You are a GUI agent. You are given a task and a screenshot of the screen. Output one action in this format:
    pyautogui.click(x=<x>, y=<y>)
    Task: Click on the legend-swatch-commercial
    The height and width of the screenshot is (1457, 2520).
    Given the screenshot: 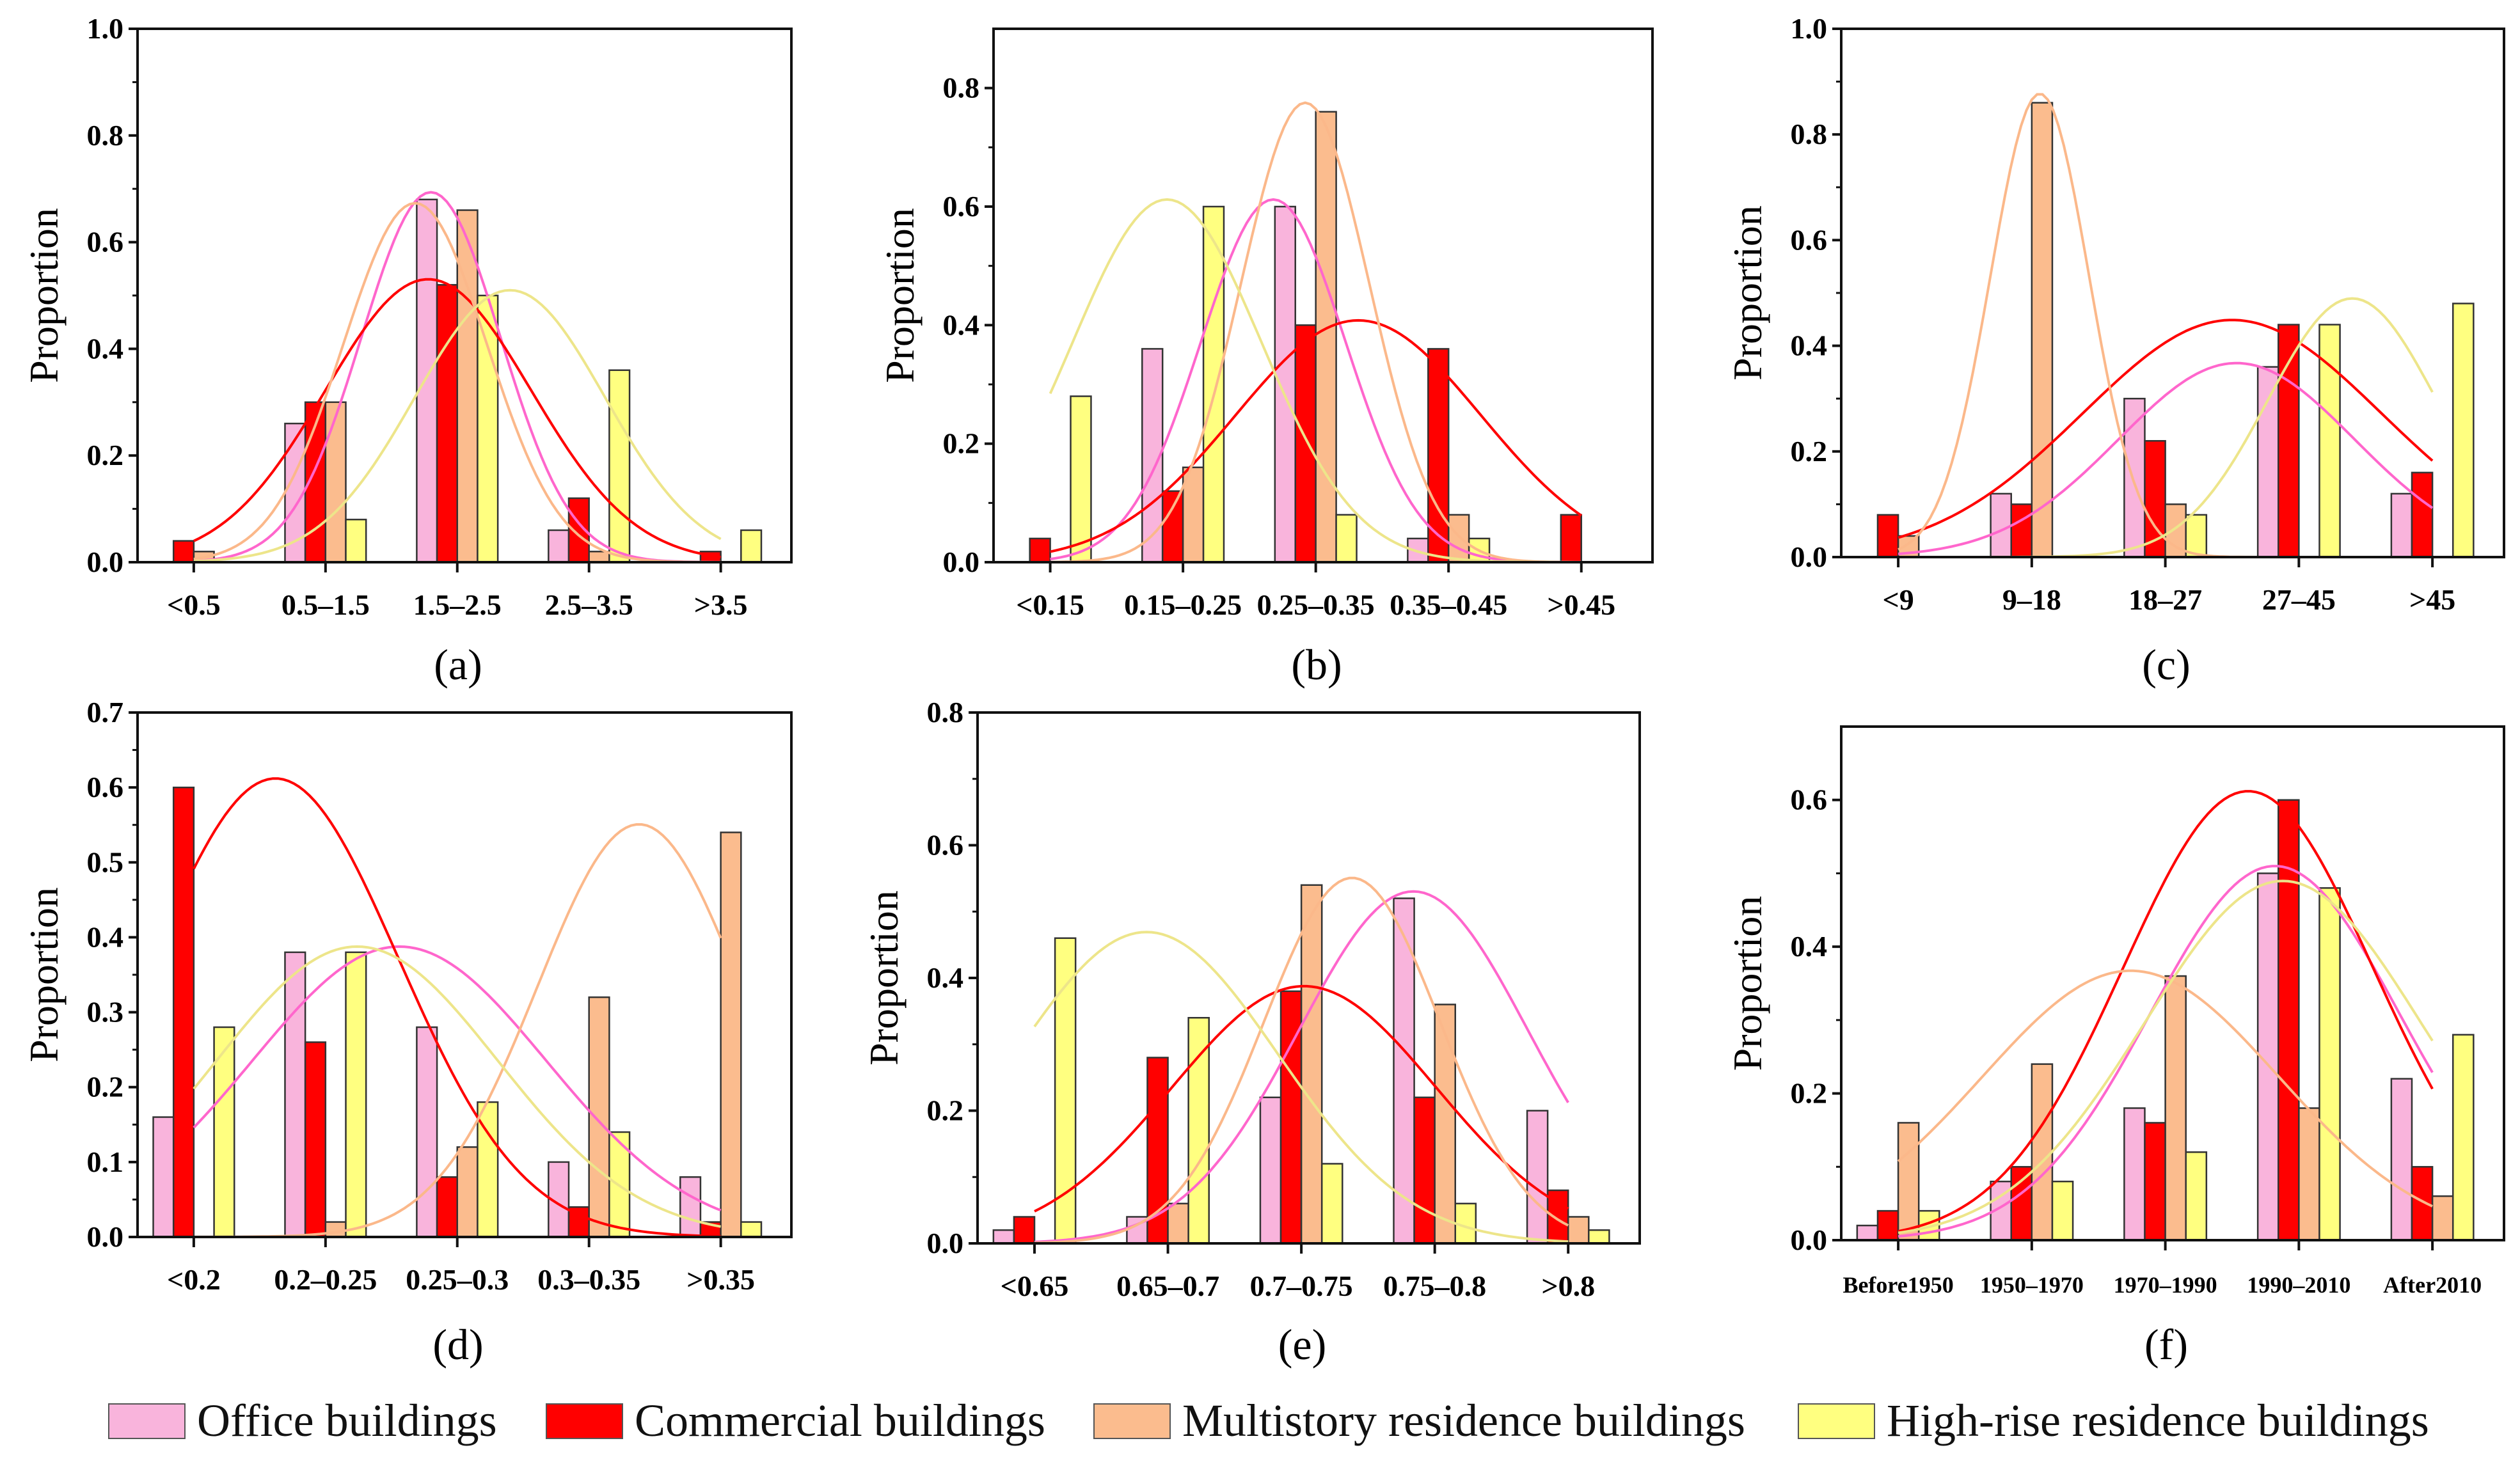 What is the action you would take?
    pyautogui.click(x=584, y=1421)
    